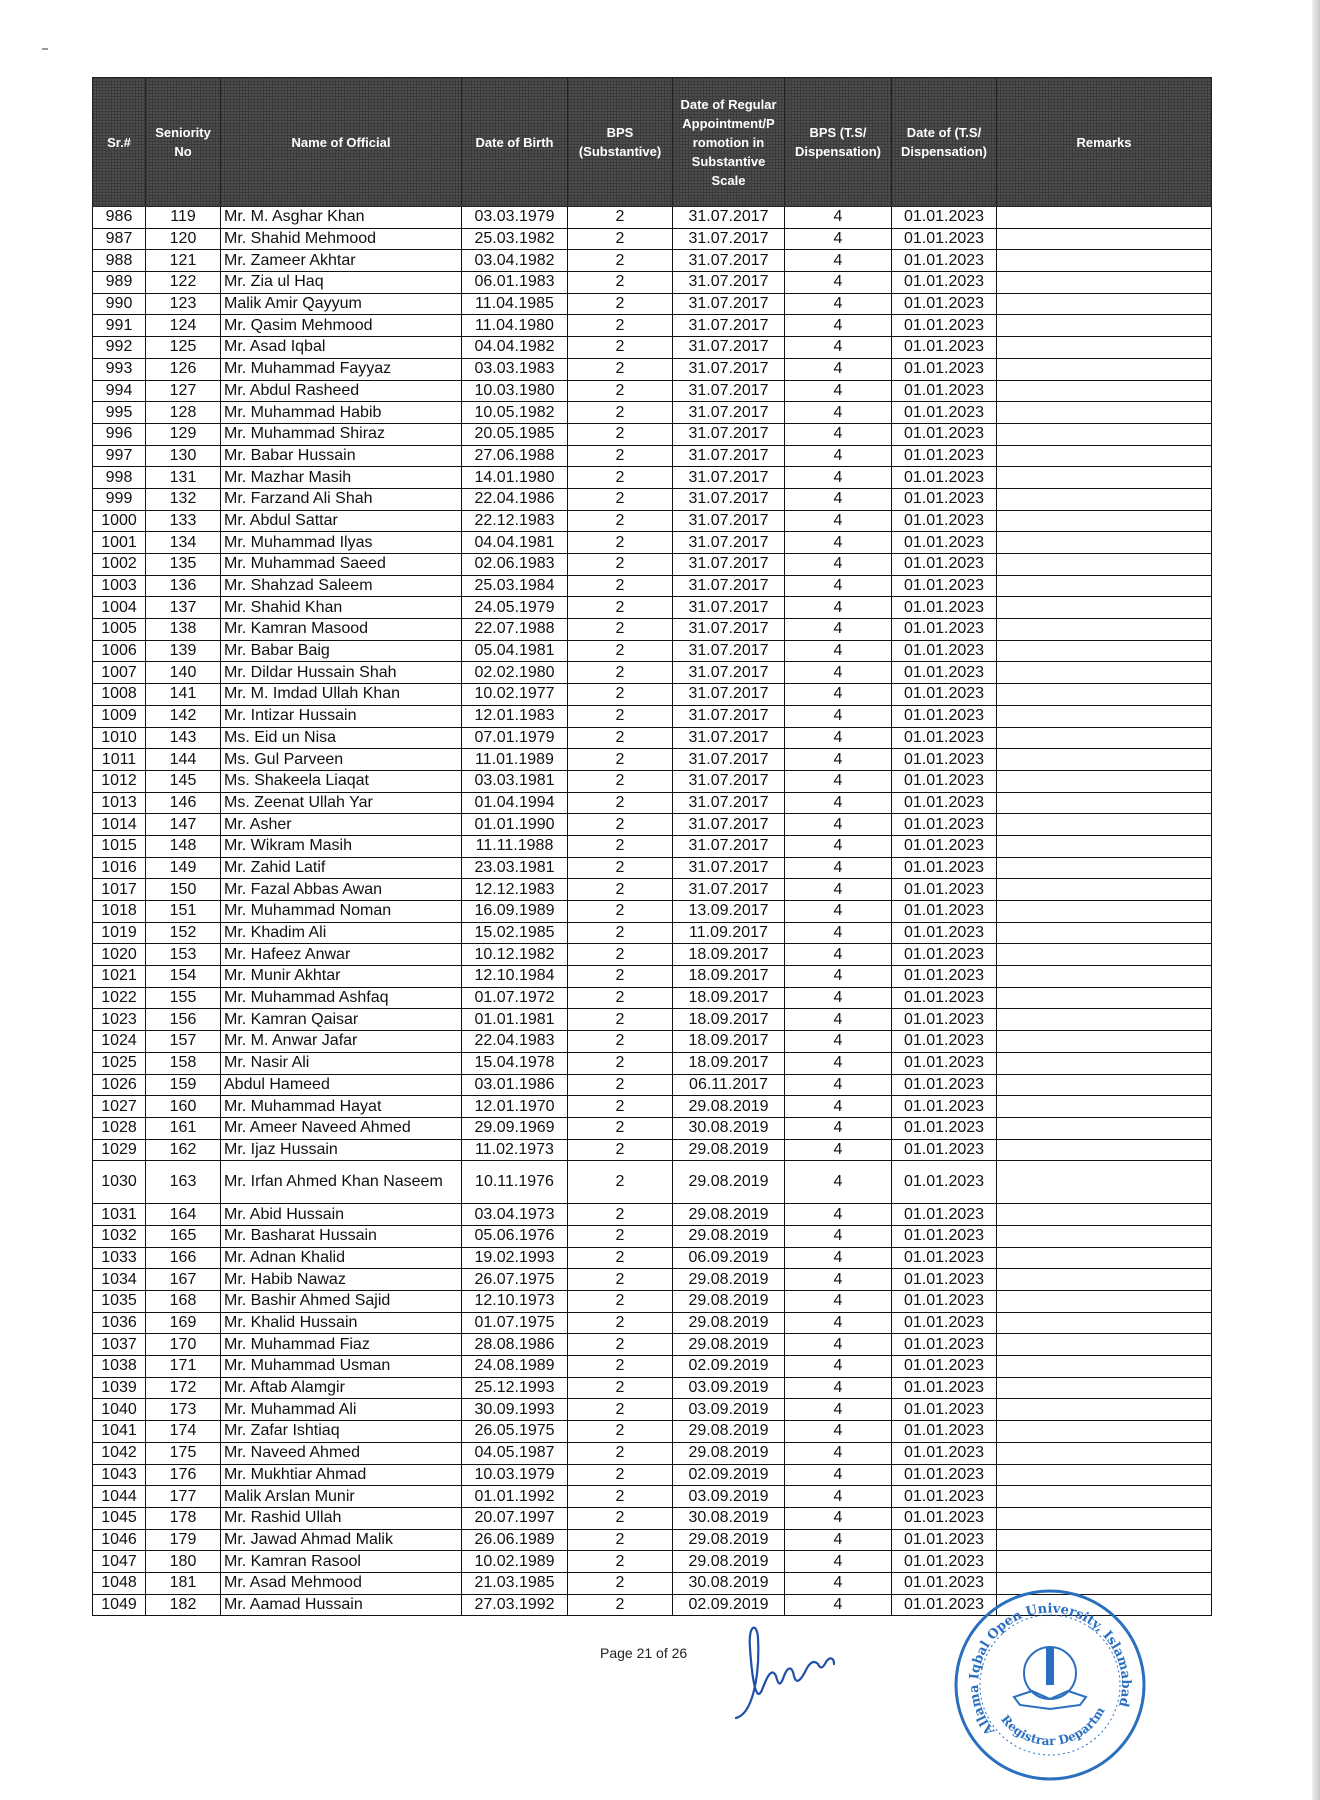 The image size is (1320, 1800). Describe the element at coordinates (341, 542) in the screenshot. I see `cell-name: Mr. Muhammad Ilyas` at that location.